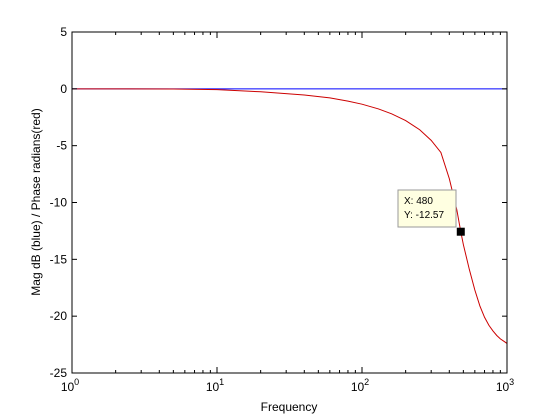 The image size is (560, 420). I want to click on y-tick-label: -20, so click(59, 316).